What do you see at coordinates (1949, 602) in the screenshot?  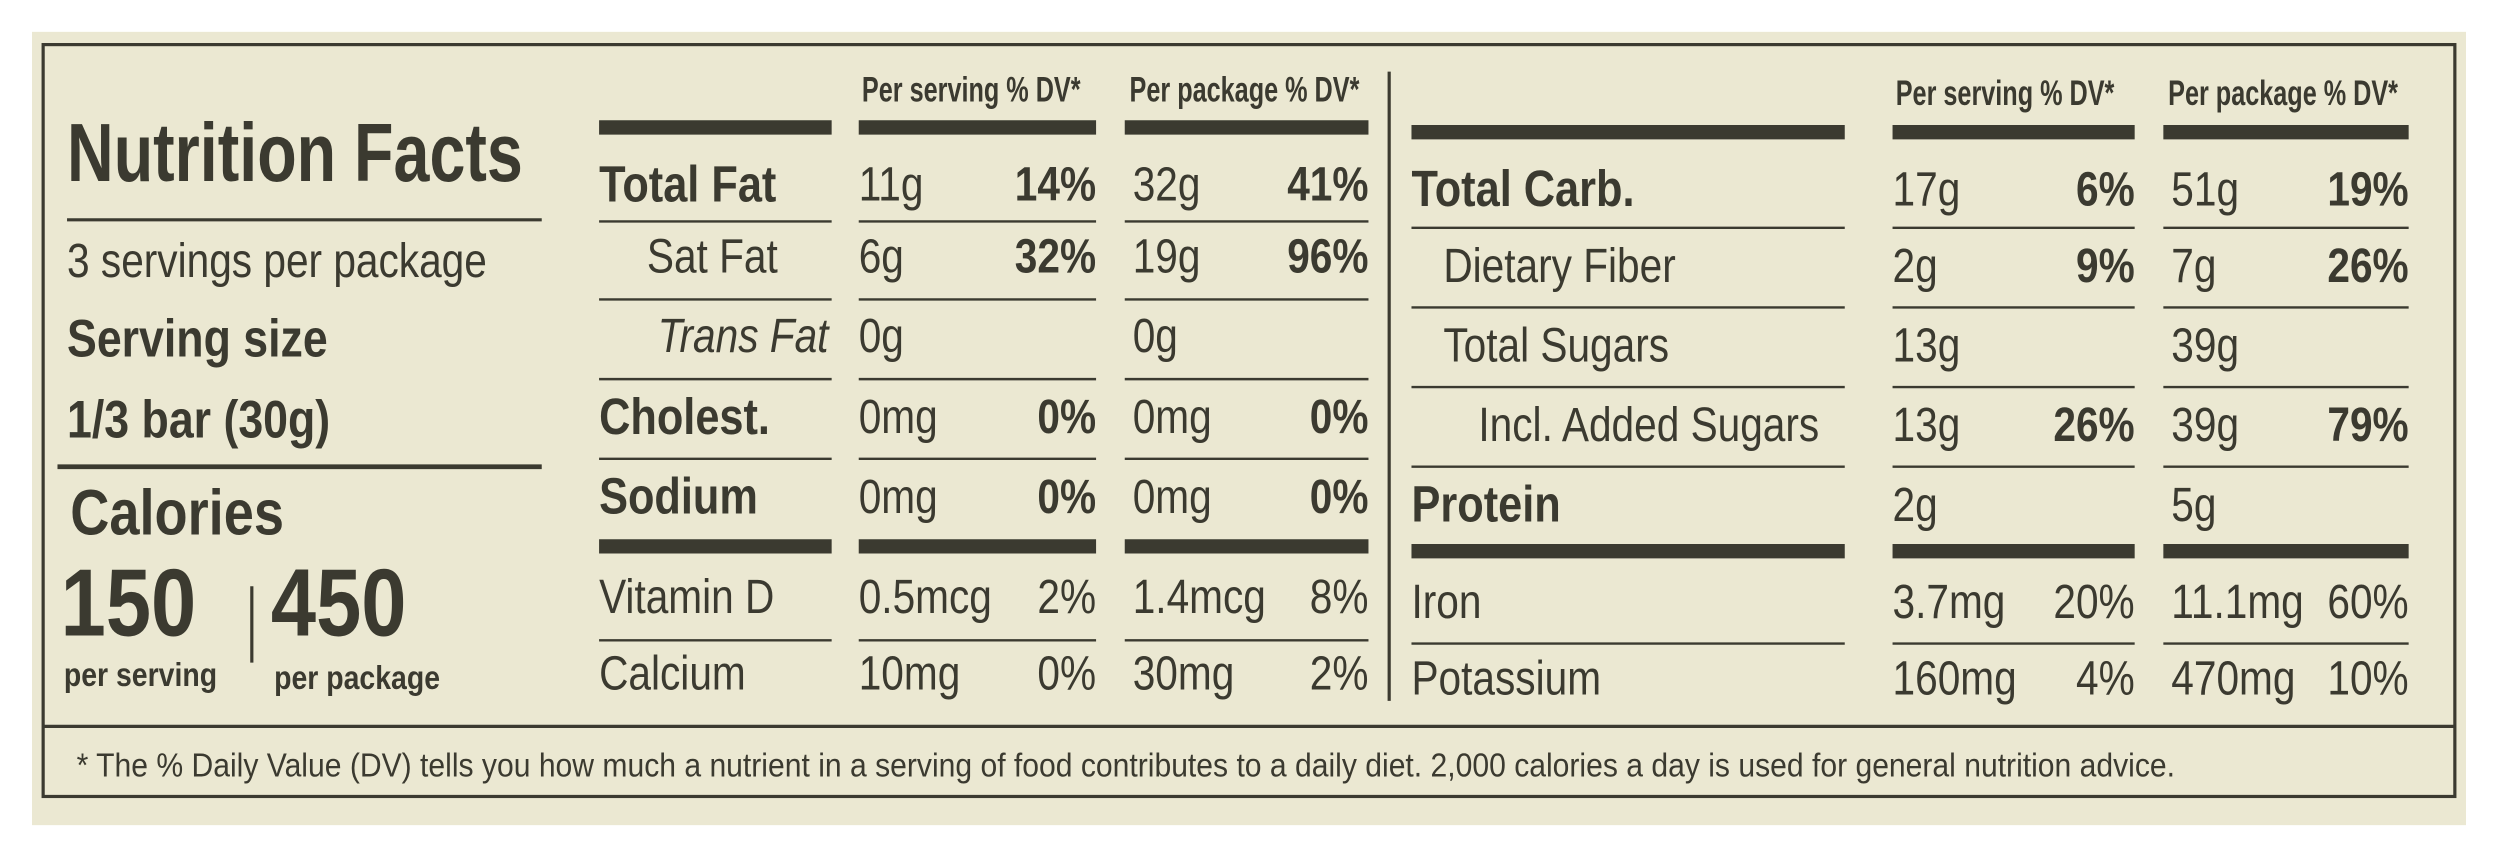 I see `serving-amount: 3.7mg` at bounding box center [1949, 602].